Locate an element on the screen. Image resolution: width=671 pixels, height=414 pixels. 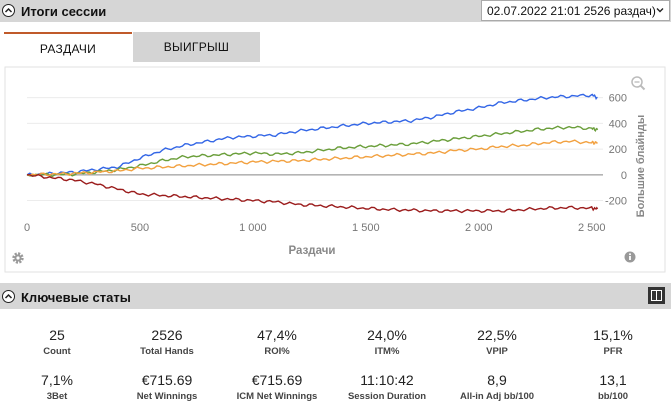
stat-item: 7,1% 3Bet is located at coordinates (57, 387).